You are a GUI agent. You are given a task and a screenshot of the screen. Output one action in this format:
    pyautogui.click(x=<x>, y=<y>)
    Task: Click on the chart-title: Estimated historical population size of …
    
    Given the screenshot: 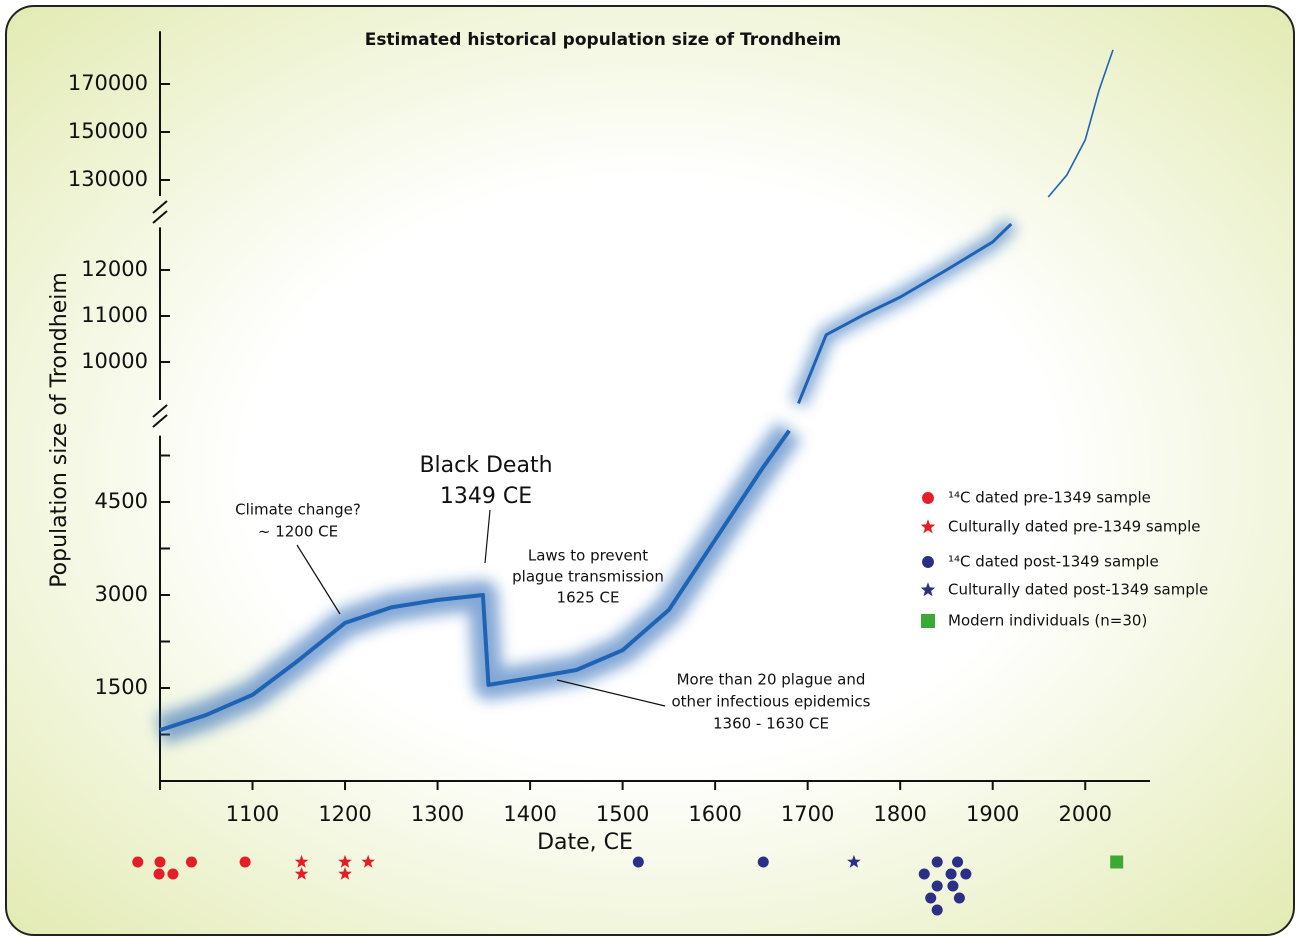 What is the action you would take?
    pyautogui.click(x=603, y=40)
    